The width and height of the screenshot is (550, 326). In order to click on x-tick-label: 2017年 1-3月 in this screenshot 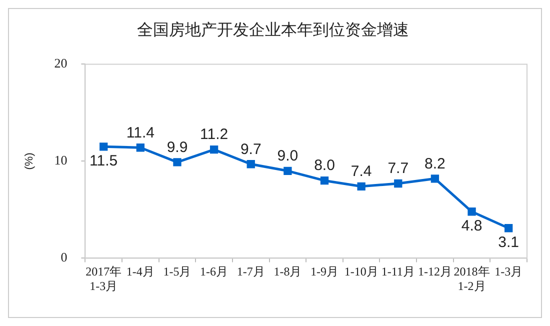, I will do `click(104, 278)`.